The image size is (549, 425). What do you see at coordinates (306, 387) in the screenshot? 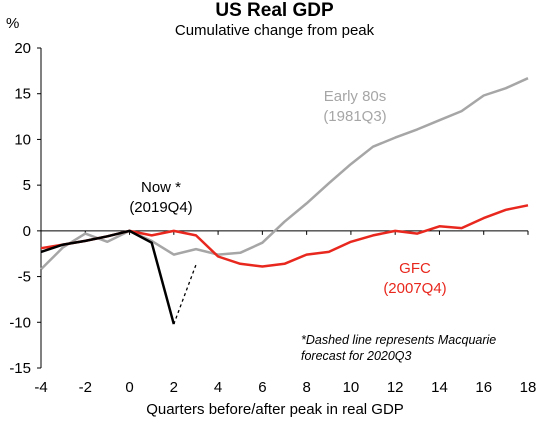
I see `x-tick-label: 8` at bounding box center [306, 387].